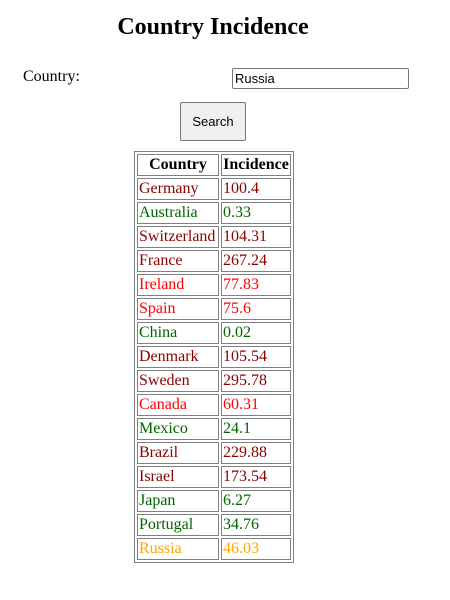 The width and height of the screenshot is (450, 600). Describe the element at coordinates (256, 477) in the screenshot. I see `cell-incidence: 173.54` at that location.